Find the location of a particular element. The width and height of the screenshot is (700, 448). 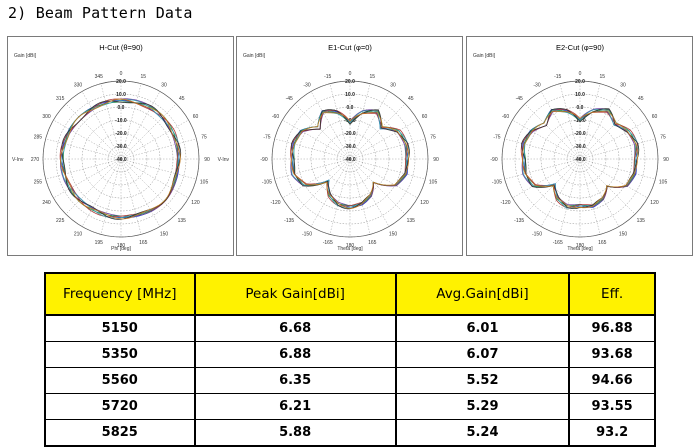

angle-tick-label: 300 is located at coordinates (46, 117).